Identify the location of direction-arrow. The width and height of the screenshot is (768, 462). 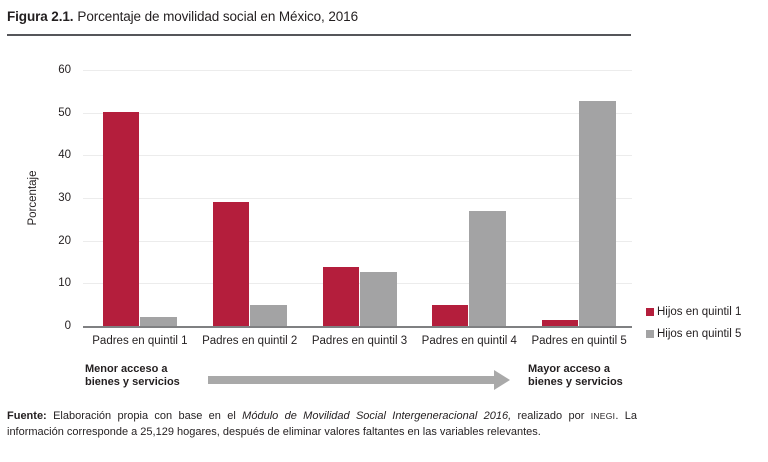
(351, 380).